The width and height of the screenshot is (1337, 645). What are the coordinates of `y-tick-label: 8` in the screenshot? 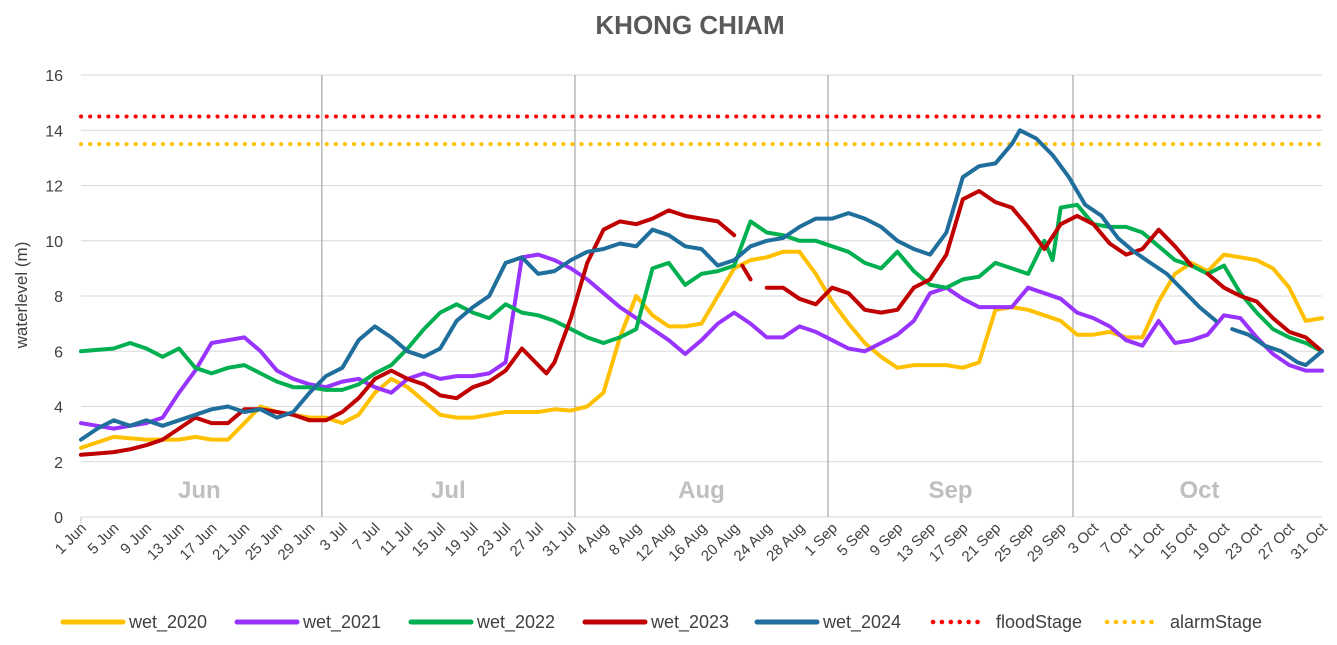 It's located at (58, 297).